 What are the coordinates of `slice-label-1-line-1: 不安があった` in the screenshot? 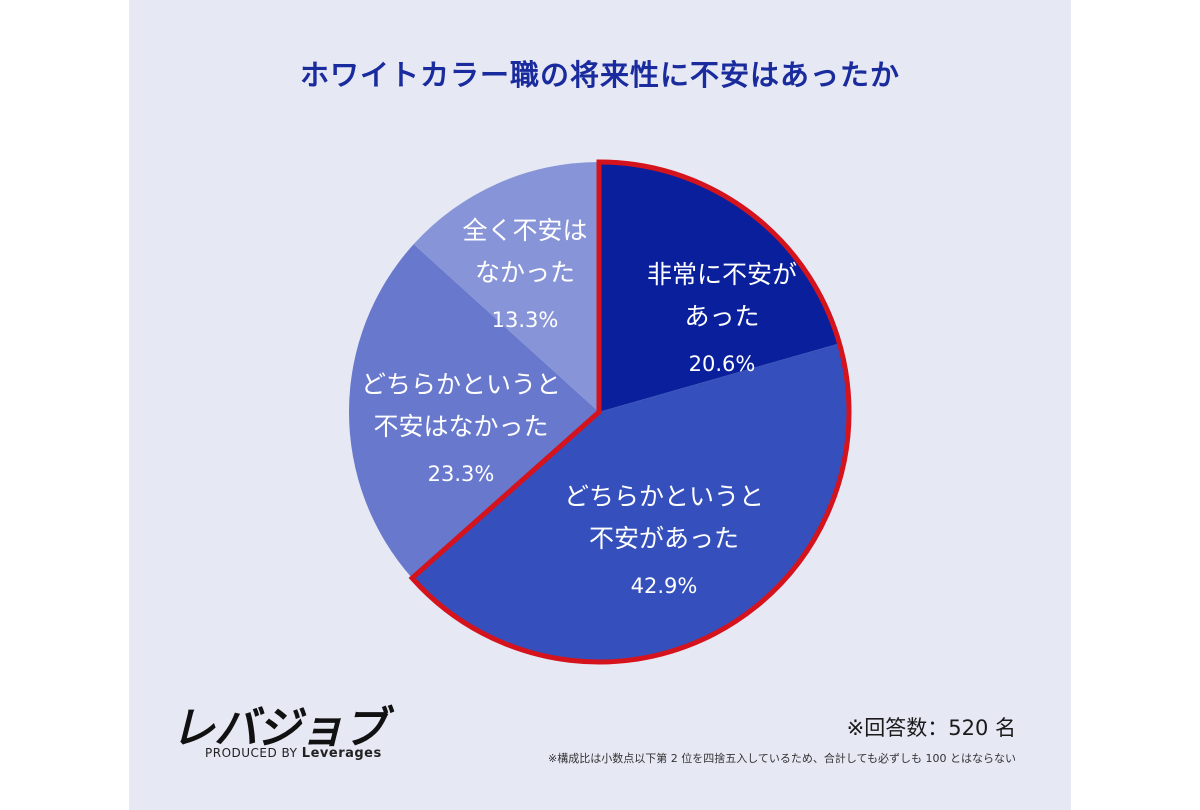 It's located at (664, 538).